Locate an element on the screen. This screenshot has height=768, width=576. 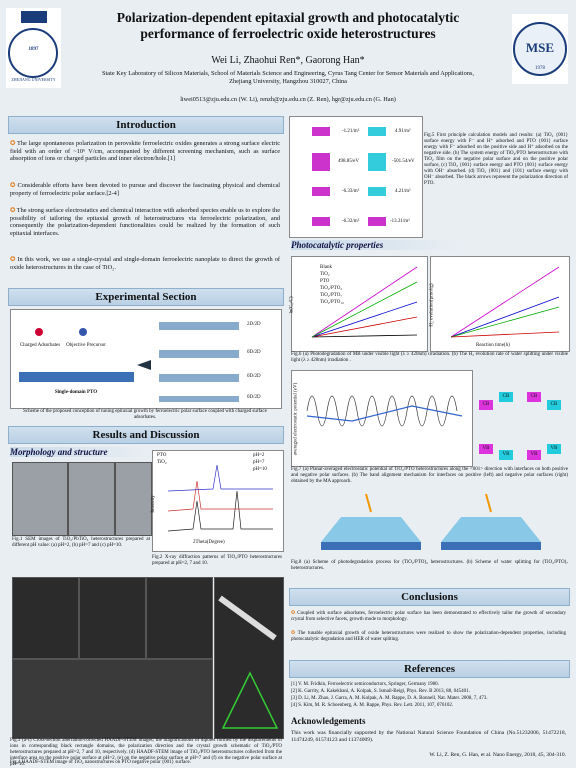
axis-label: Intensity is located at coordinates (153, 504).